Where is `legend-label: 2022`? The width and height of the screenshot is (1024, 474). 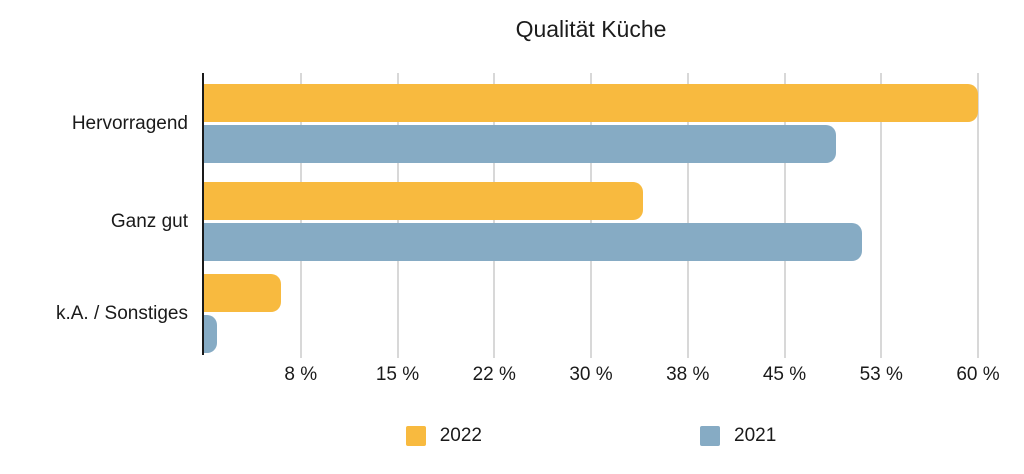 legend-label: 2022 is located at coordinates (460, 435).